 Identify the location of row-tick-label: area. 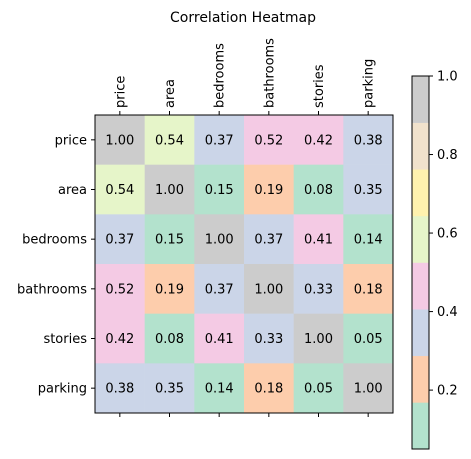
(72, 190).